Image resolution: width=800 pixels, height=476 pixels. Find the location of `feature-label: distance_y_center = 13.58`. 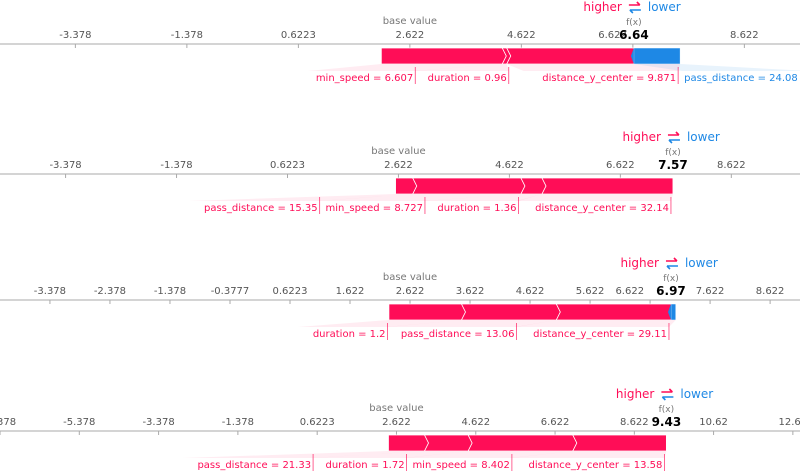

feature-label: distance_y_center = 13.58 is located at coordinates (596, 465).